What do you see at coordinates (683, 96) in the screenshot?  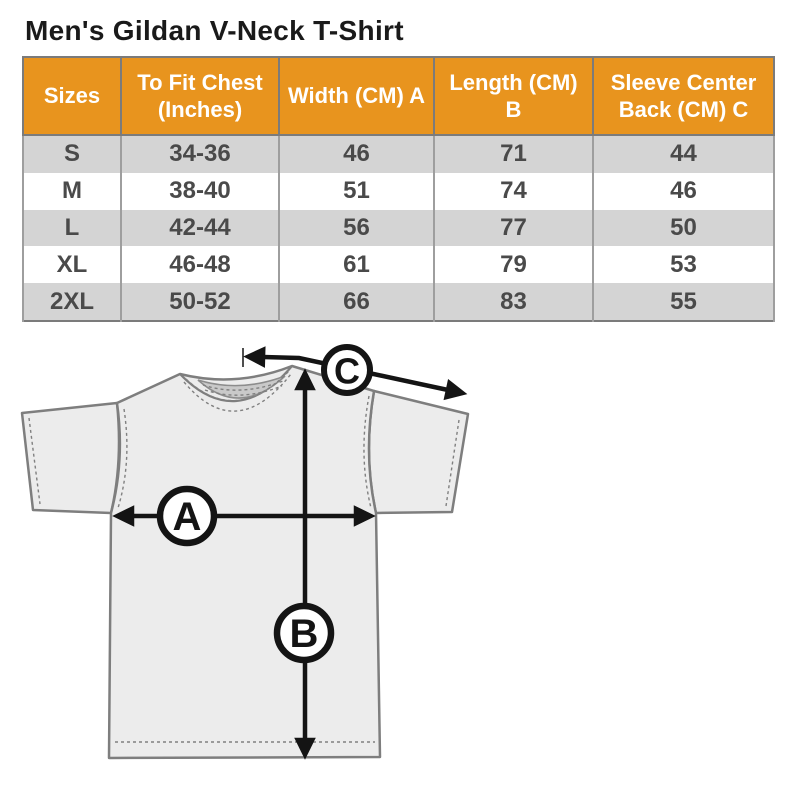 I see `col-header-sleeve: Sleeve Center Back (CM) C` at bounding box center [683, 96].